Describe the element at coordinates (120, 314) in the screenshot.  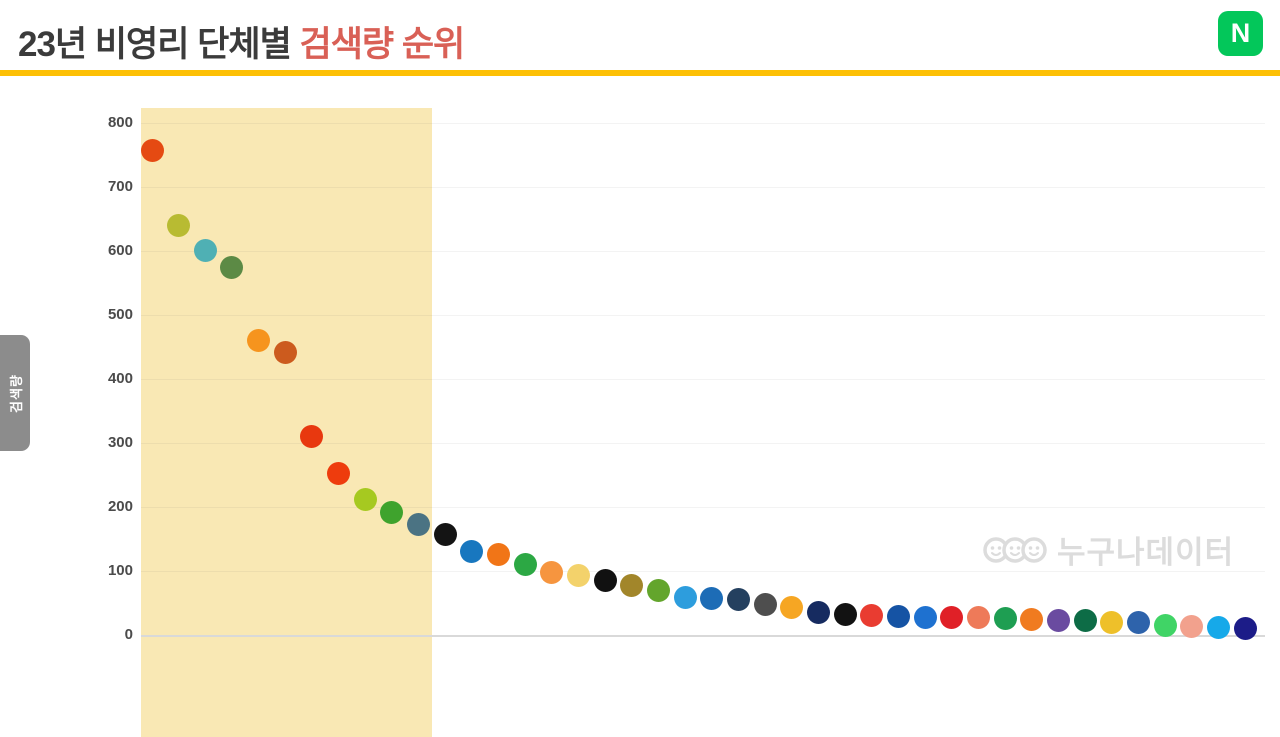
I see `y-tick-label: 500` at that location.